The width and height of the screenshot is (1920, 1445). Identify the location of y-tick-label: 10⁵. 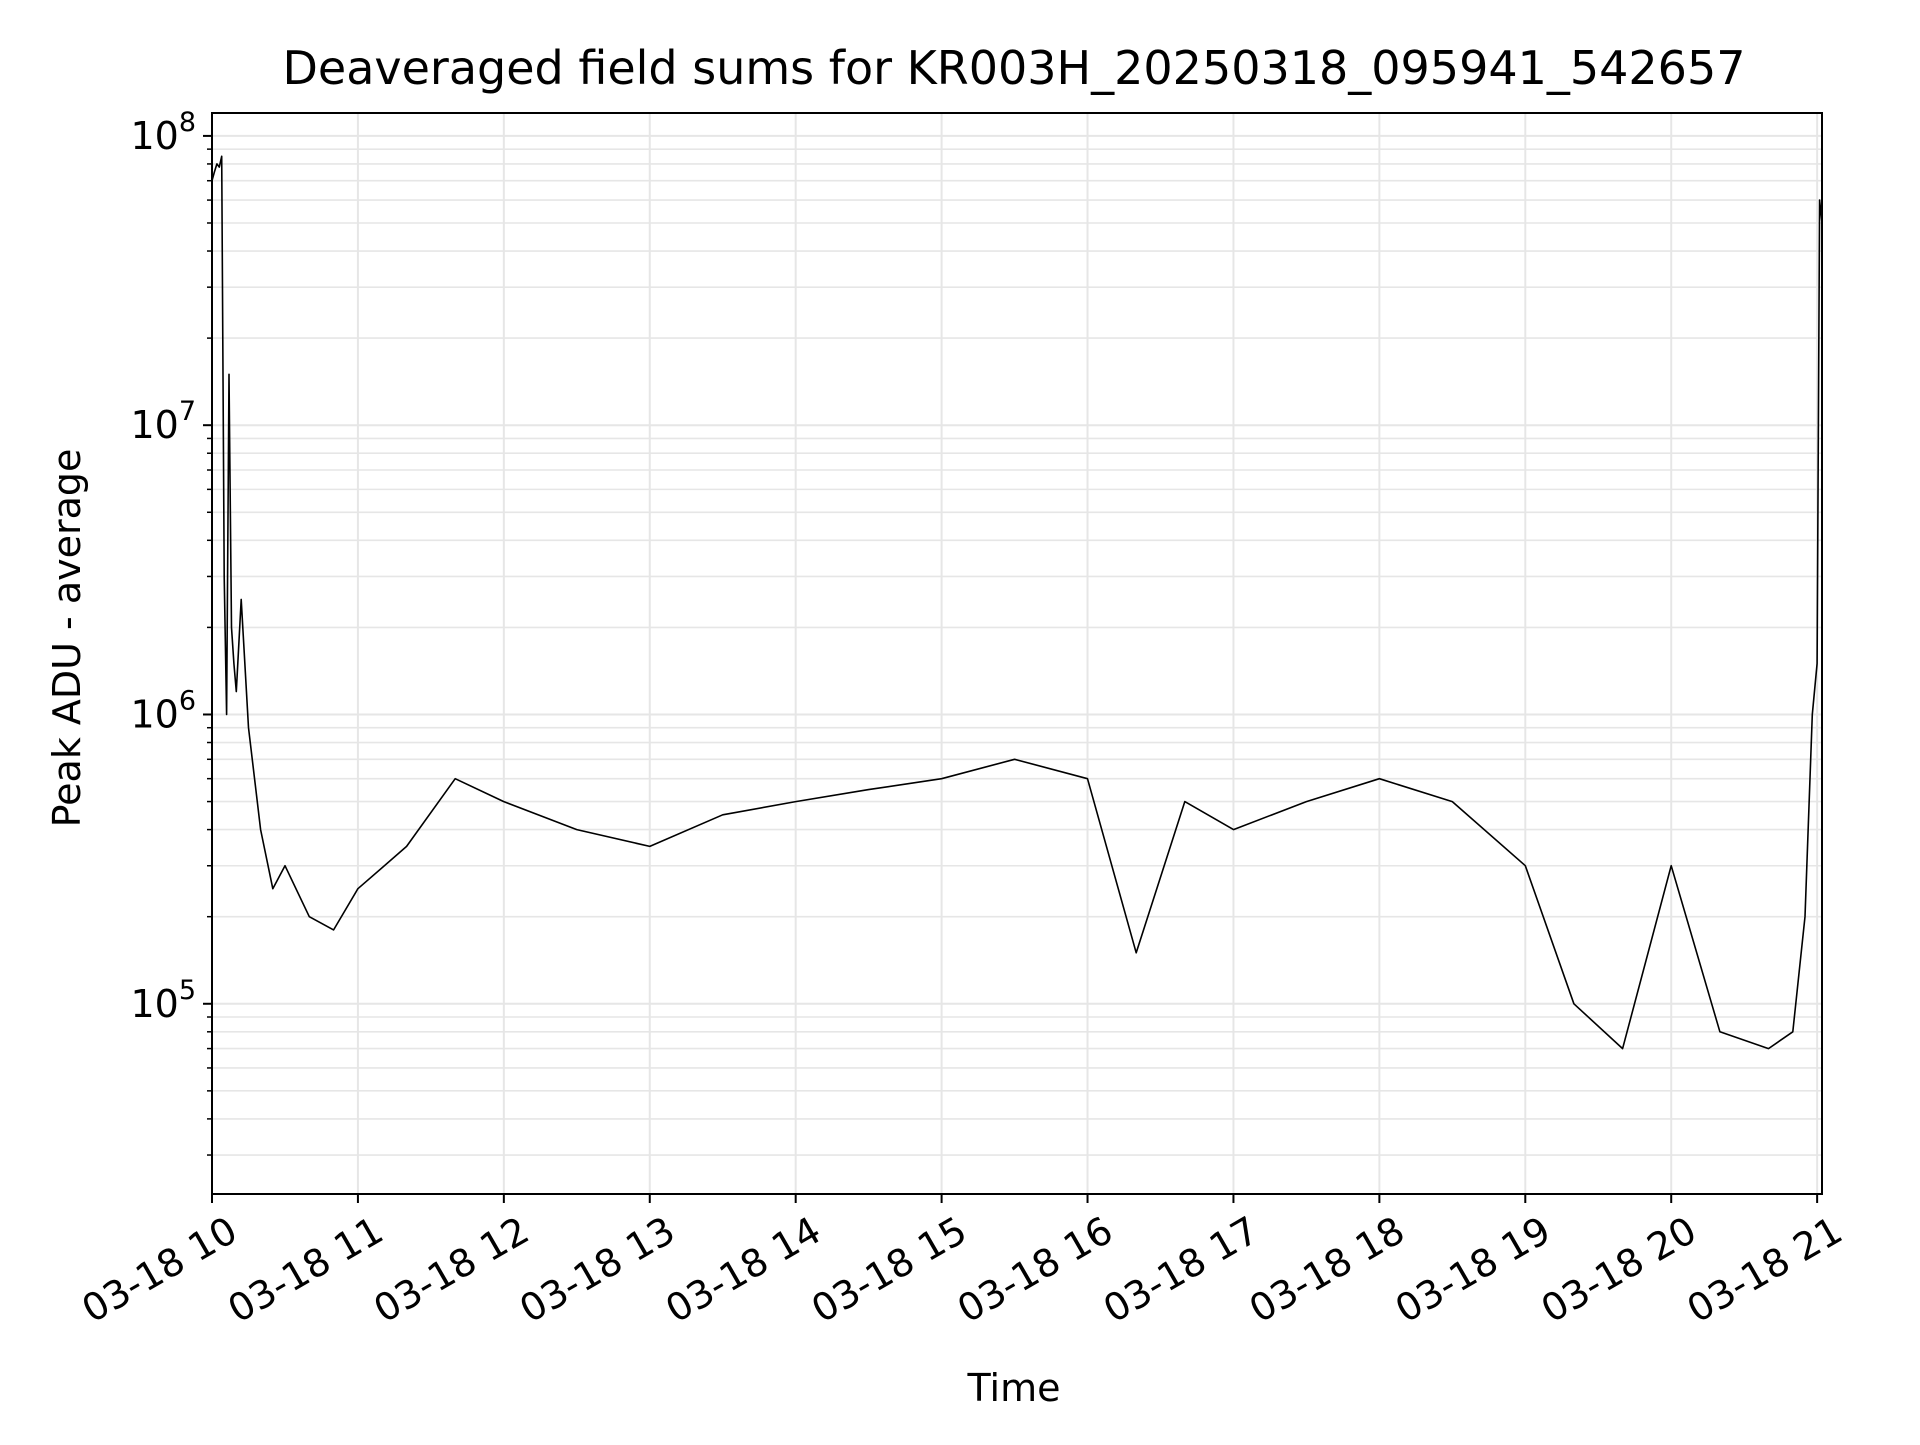
(163, 1000).